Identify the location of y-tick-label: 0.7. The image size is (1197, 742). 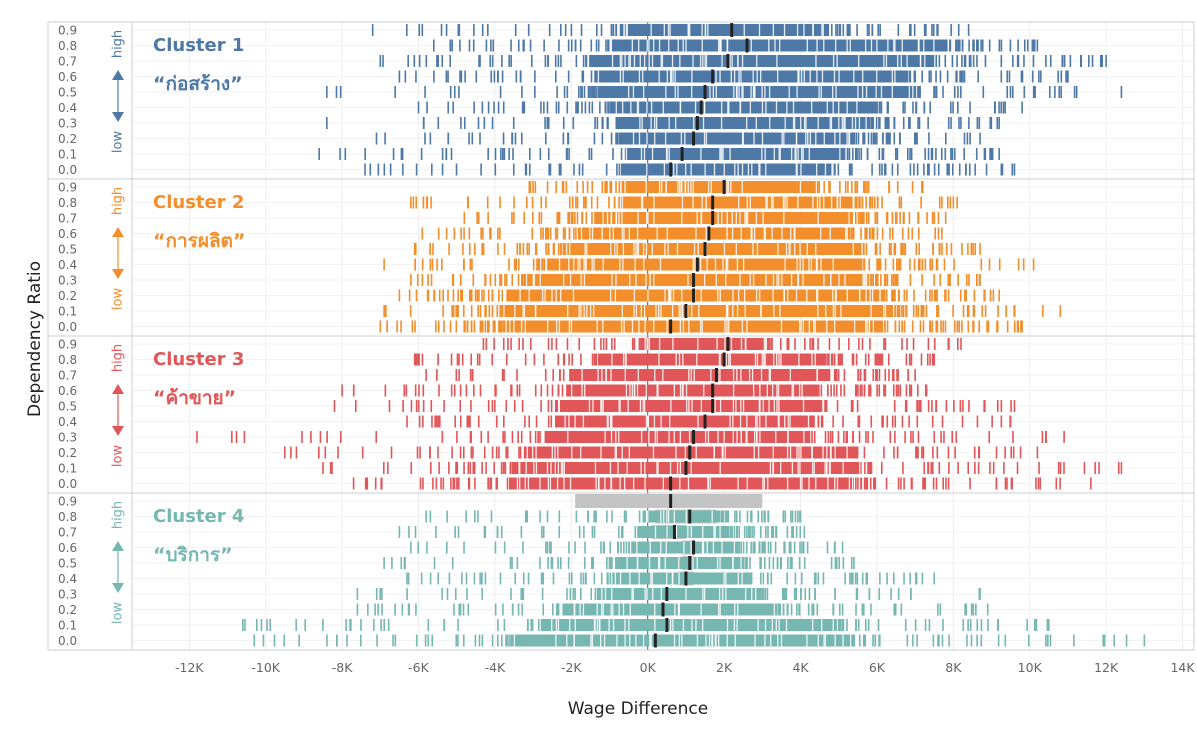
(67, 219).